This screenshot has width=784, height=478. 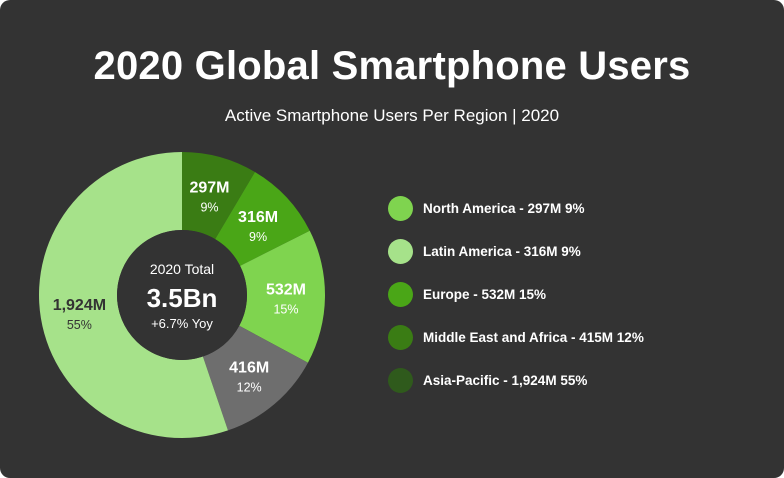 What do you see at coordinates (392, 66) in the screenshot?
I see `chart-title: 2020 Global Smartphone Users` at bounding box center [392, 66].